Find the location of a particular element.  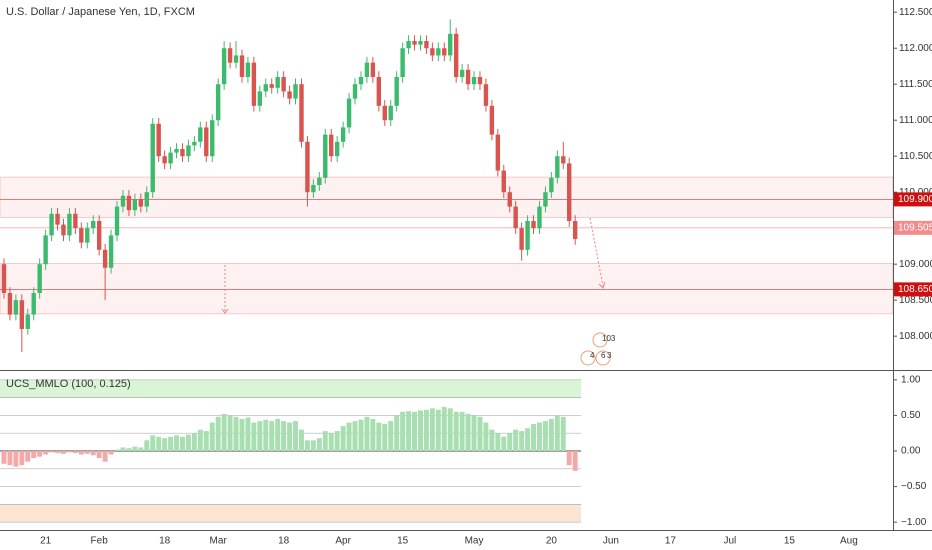

y-tick-label: 112.500 is located at coordinates (915, 12).